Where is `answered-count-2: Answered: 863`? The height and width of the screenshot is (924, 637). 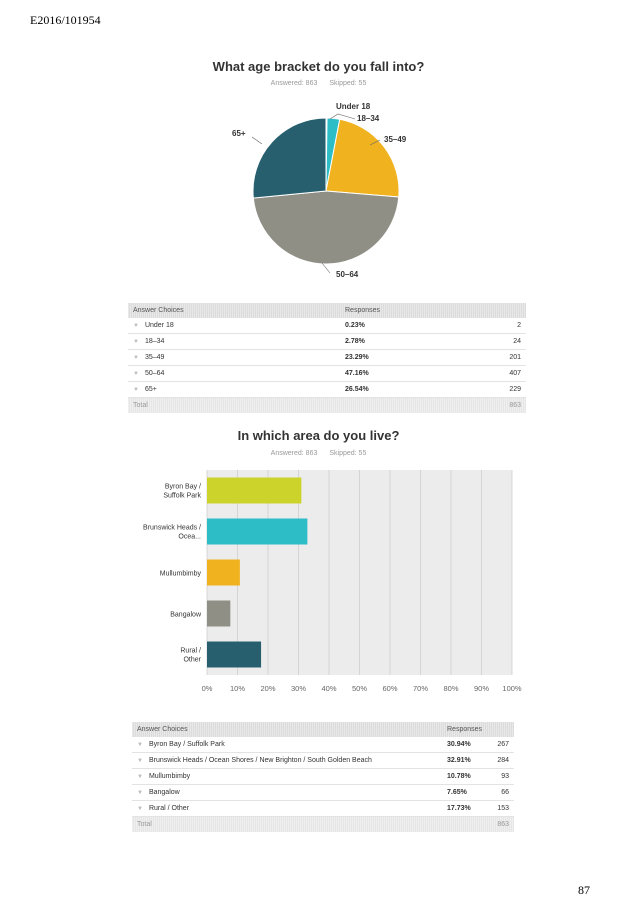
answered-count-2: Answered: 863 is located at coordinates (294, 453).